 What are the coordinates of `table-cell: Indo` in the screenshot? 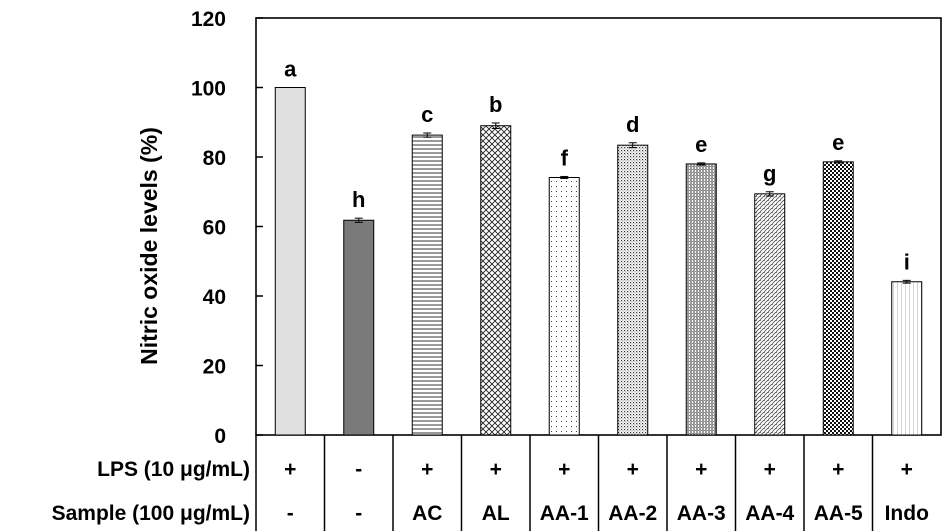 It's located at (907, 513).